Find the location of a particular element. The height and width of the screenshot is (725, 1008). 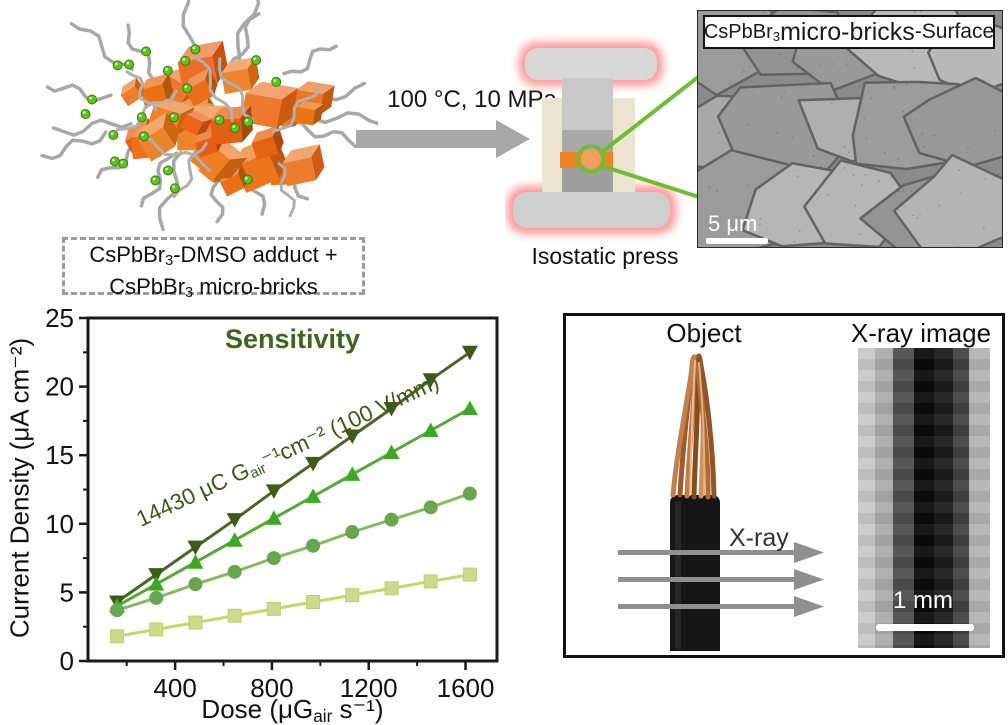

isostatic-press-illustration is located at coordinates (605, 138).